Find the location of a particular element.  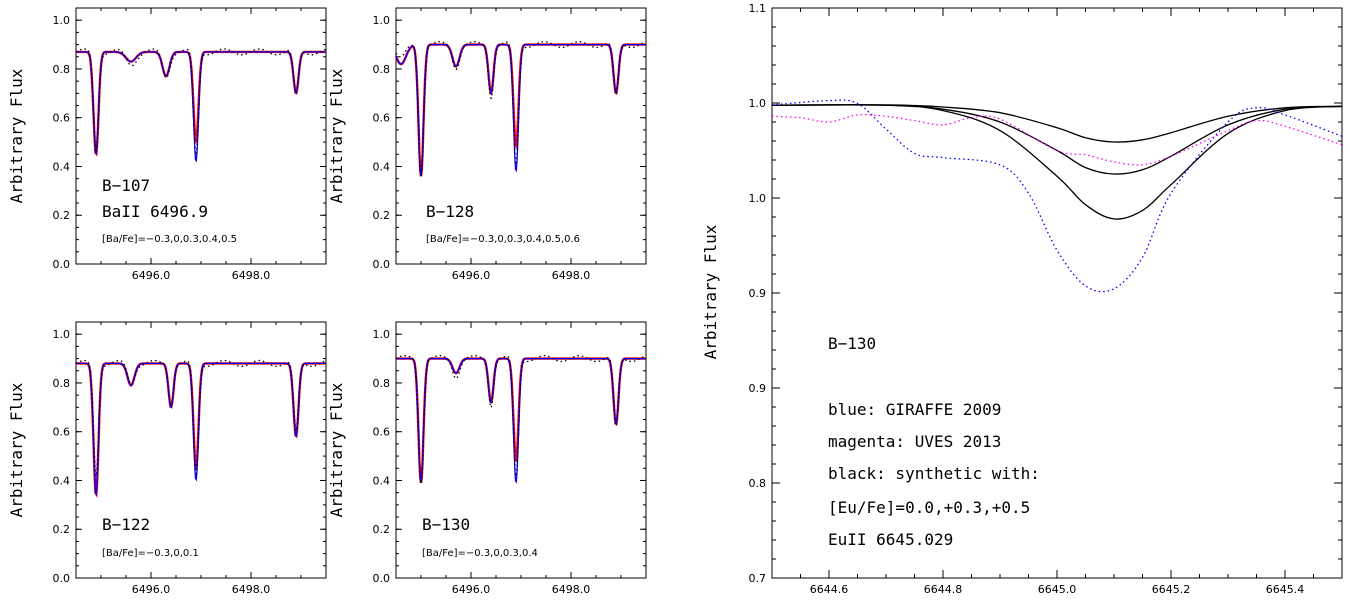

star-label: B−122 is located at coordinates (126, 524).